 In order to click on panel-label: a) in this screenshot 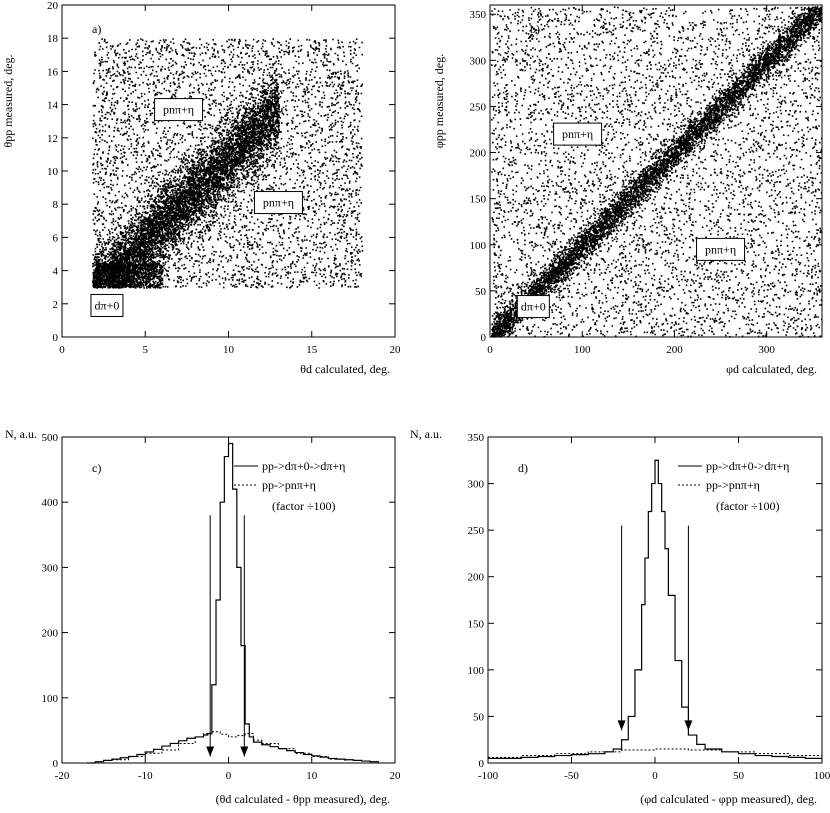, I will do `click(96, 29)`.